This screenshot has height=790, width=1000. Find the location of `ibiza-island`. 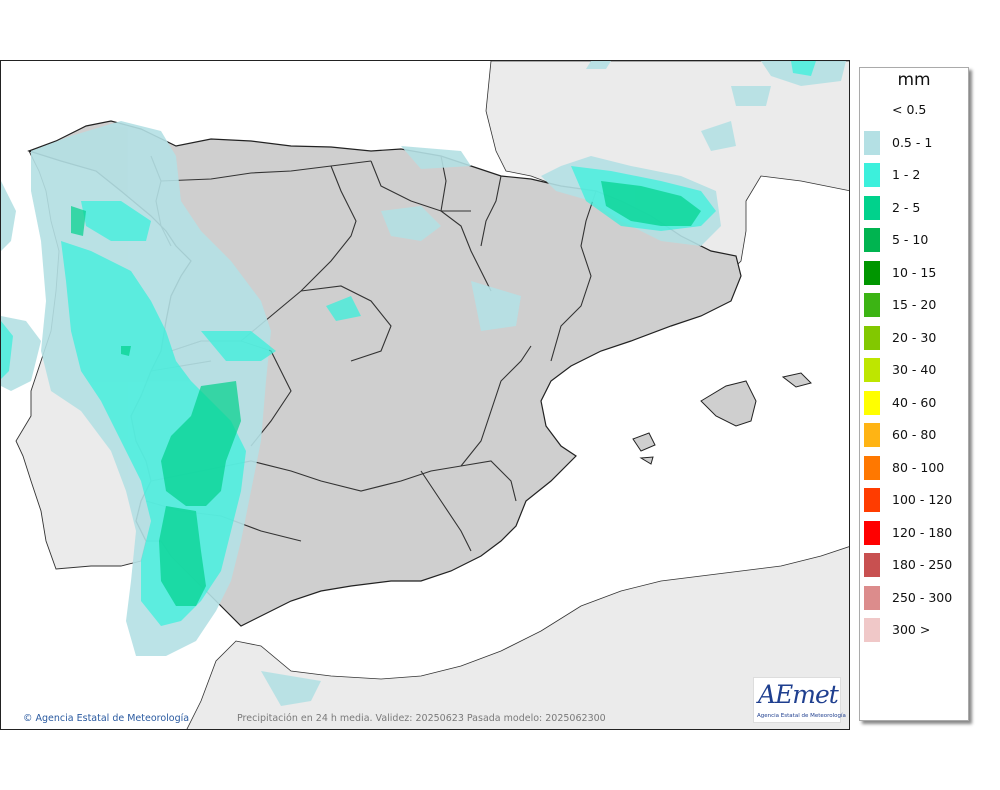

ibiza-island is located at coordinates (644, 442).